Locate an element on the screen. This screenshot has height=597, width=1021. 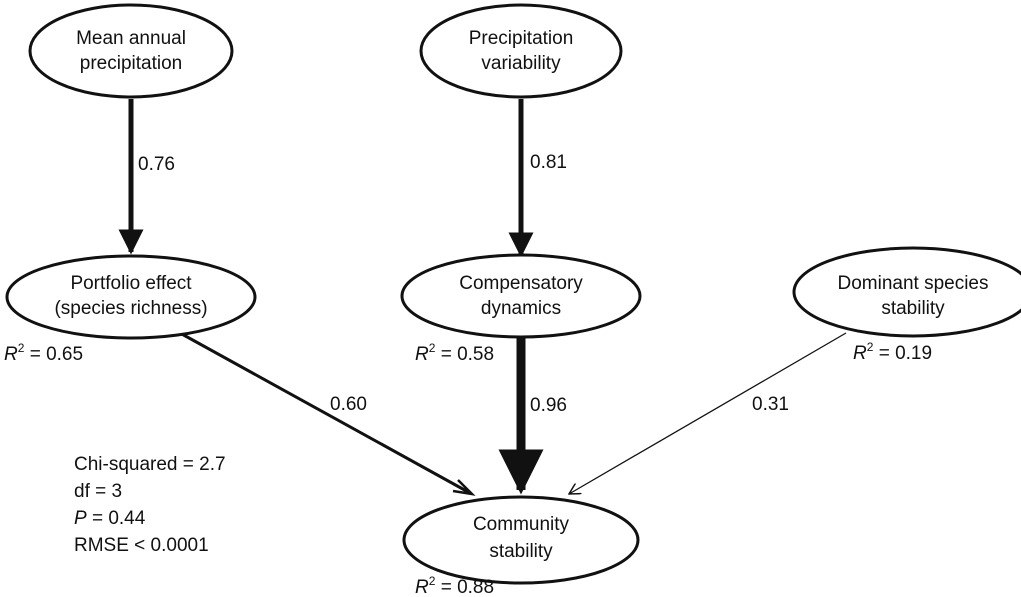
node-precipitation-variability: Precipitation variability is located at coordinates (521, 51).